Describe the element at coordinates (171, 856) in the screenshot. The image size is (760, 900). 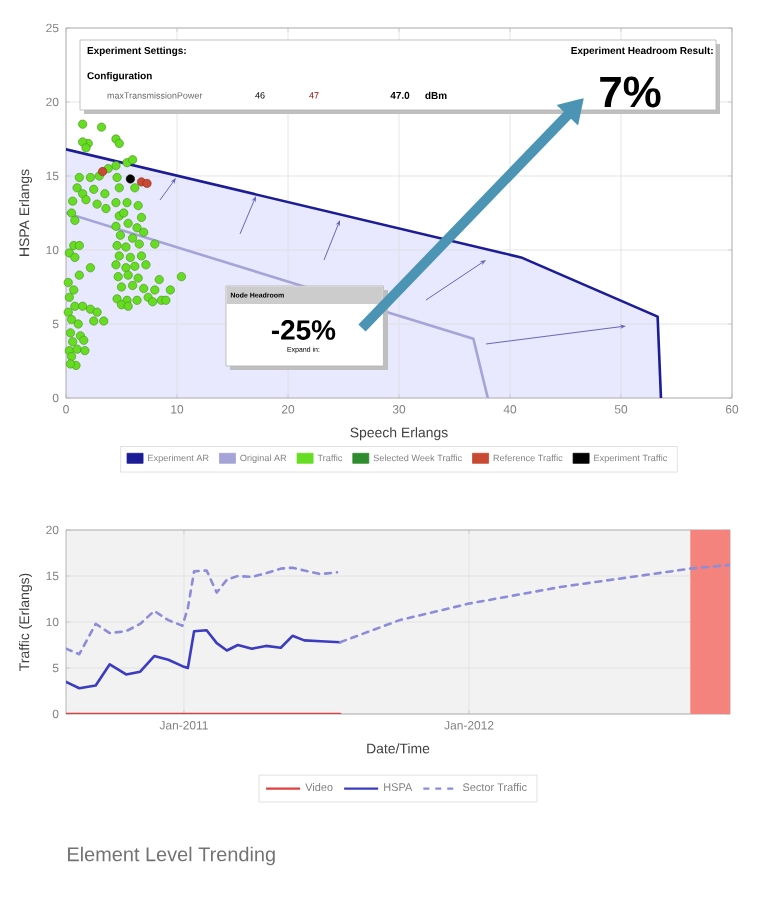
I see `text: Element Level Trending` at that location.